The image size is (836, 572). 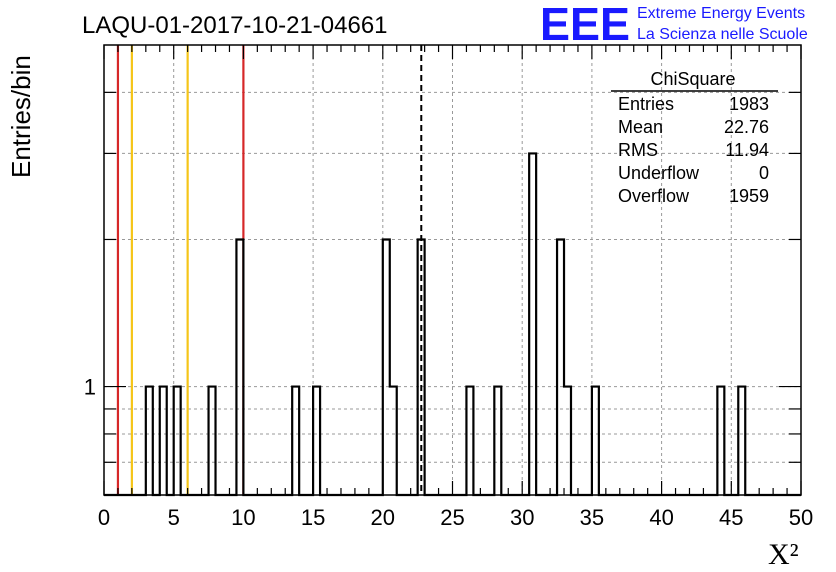 What do you see at coordinates (749, 196) in the screenshot?
I see `stats-value-overflow: 1959` at bounding box center [749, 196].